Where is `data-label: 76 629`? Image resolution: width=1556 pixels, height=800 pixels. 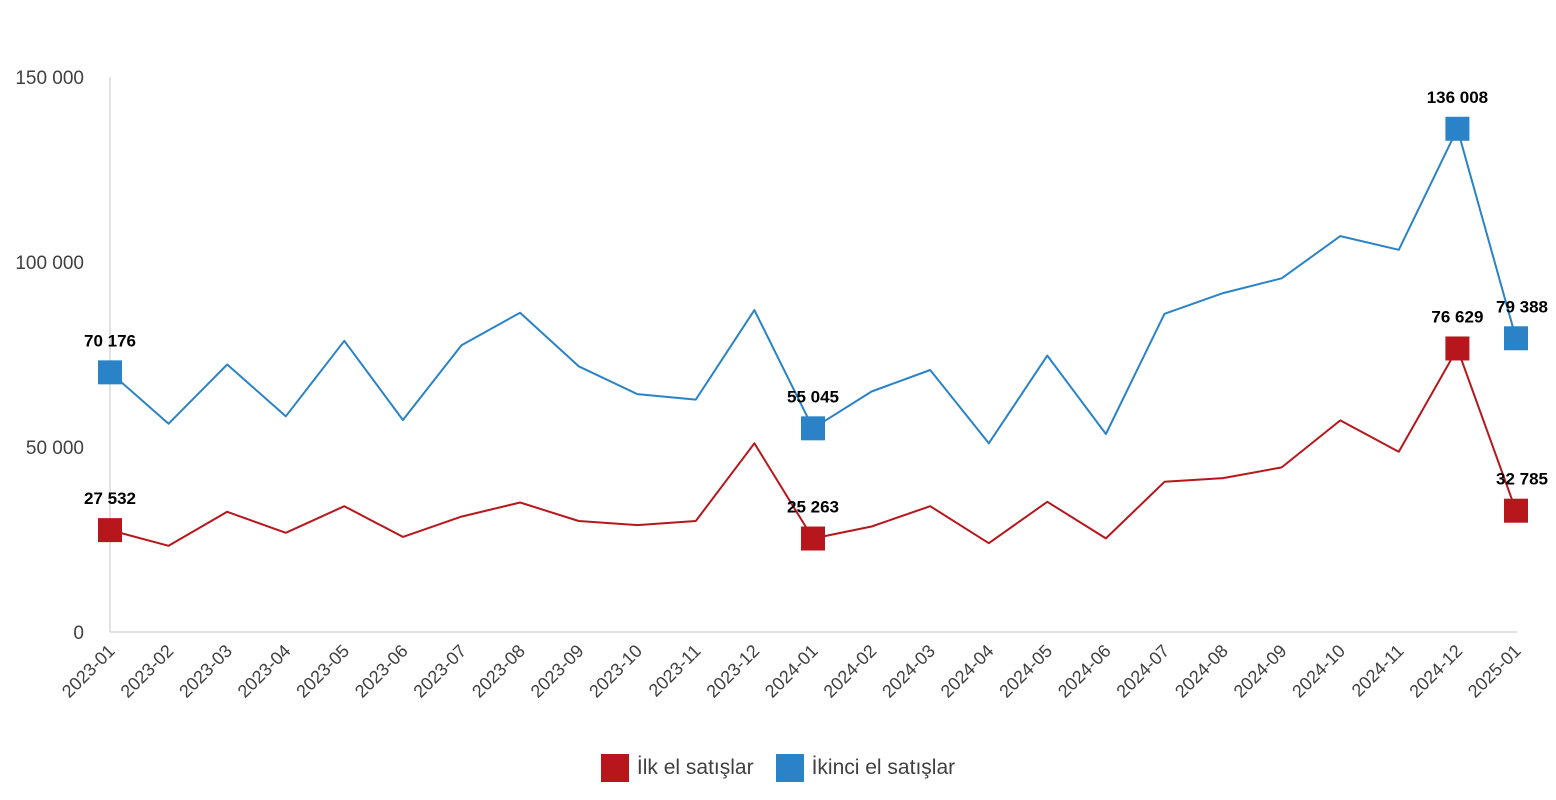
data-label: 76 629 is located at coordinates (1457, 316).